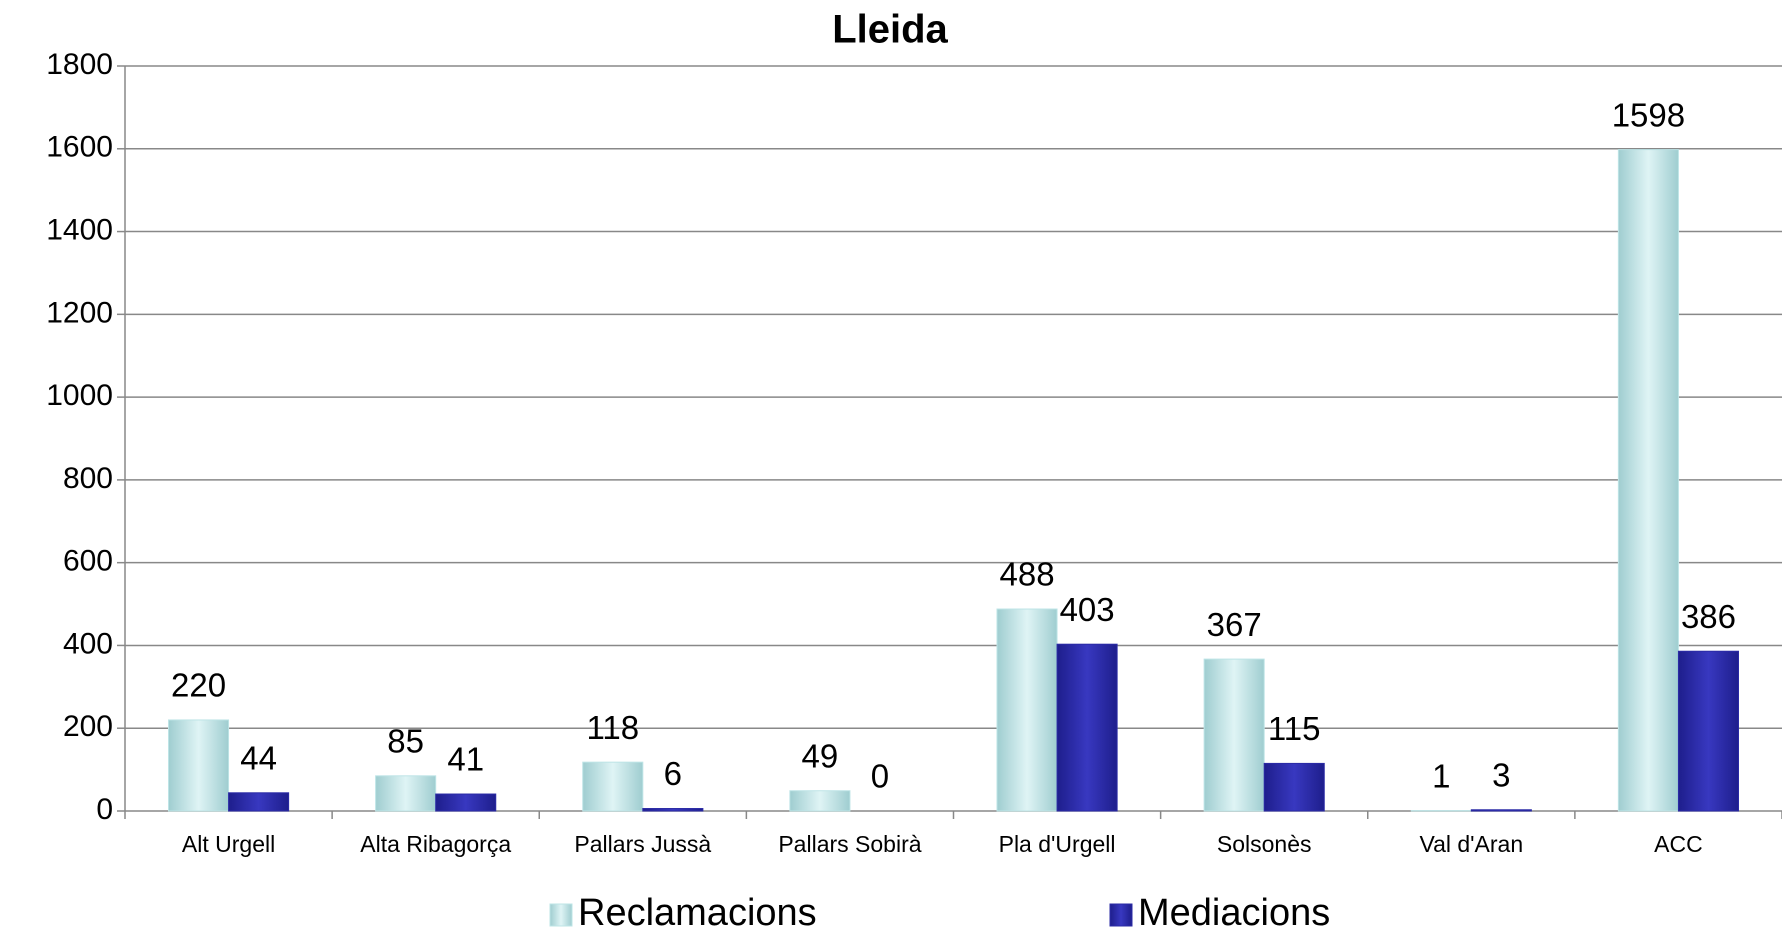  Describe the element at coordinates (88, 561) in the screenshot. I see `y-tick-label: 600` at that location.